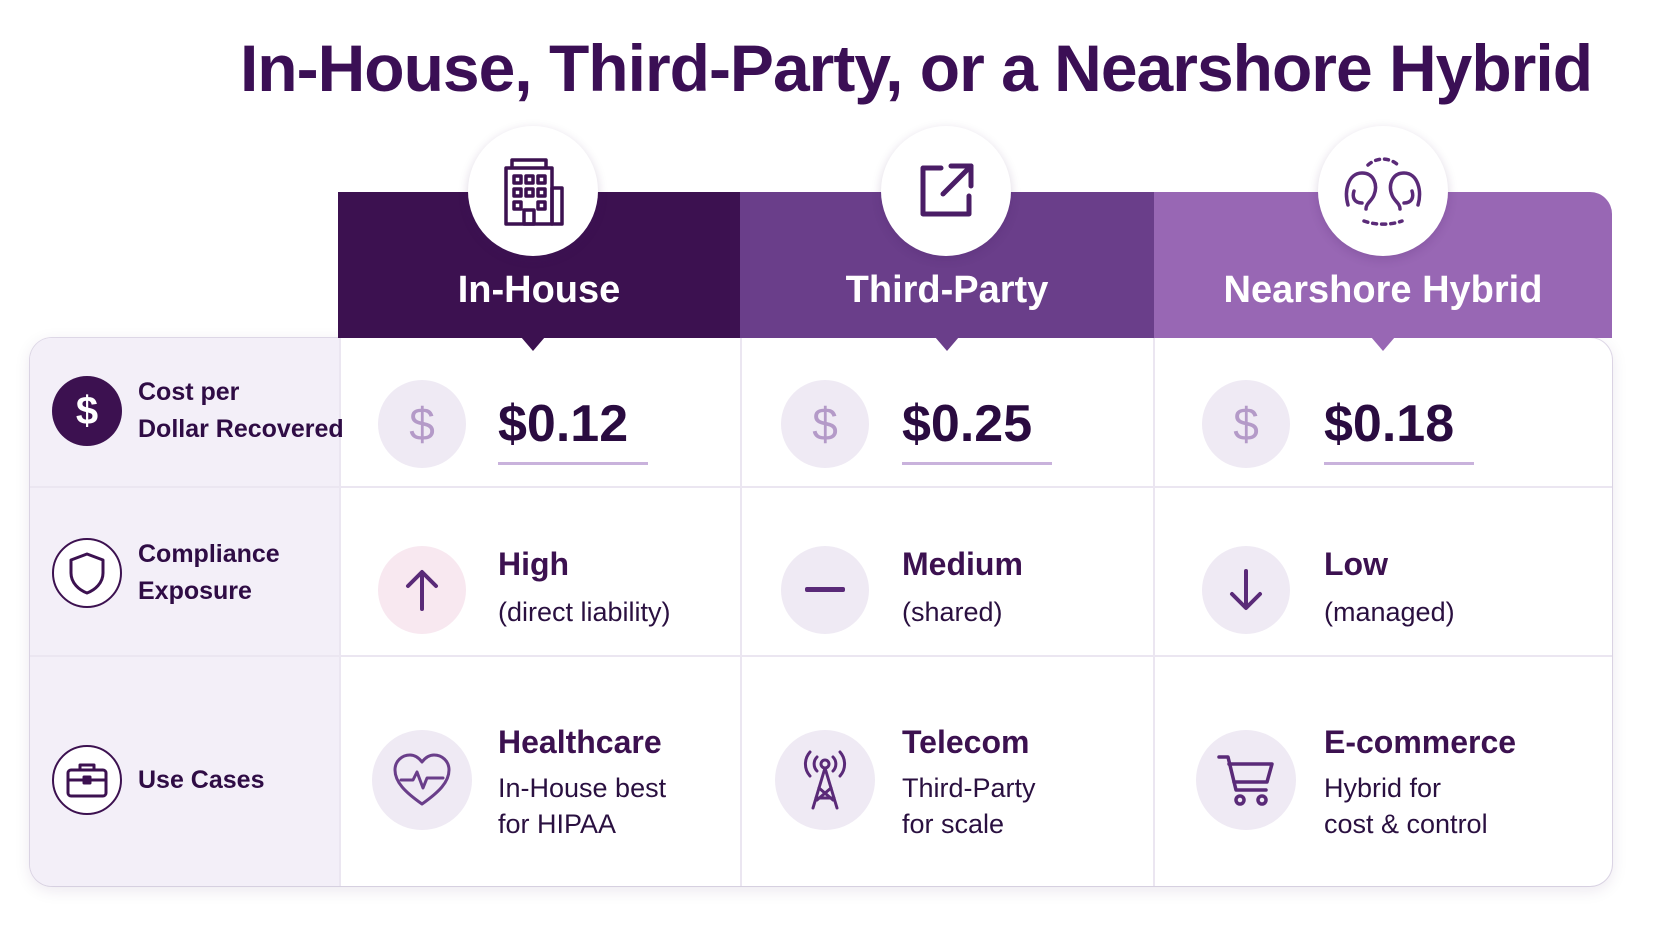 This screenshot has height=941, width=1672. I want to click on use-case-line: Hybrid for, so click(1383, 788).